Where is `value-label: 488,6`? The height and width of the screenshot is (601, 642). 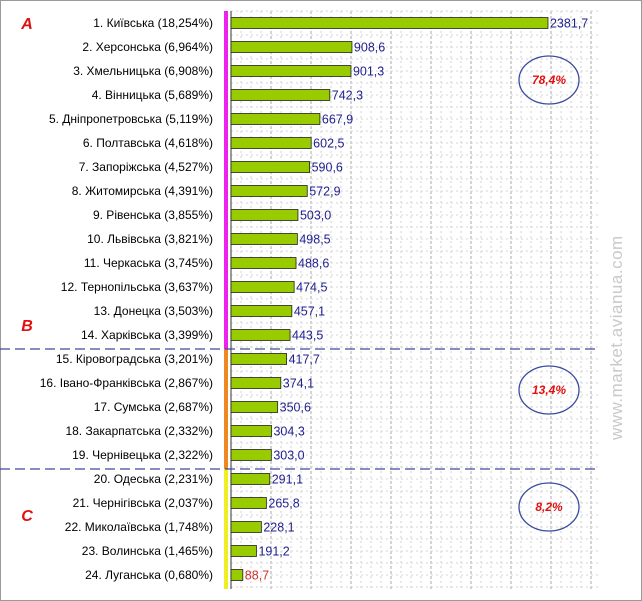 value-label: 488,6 is located at coordinates (313, 264).